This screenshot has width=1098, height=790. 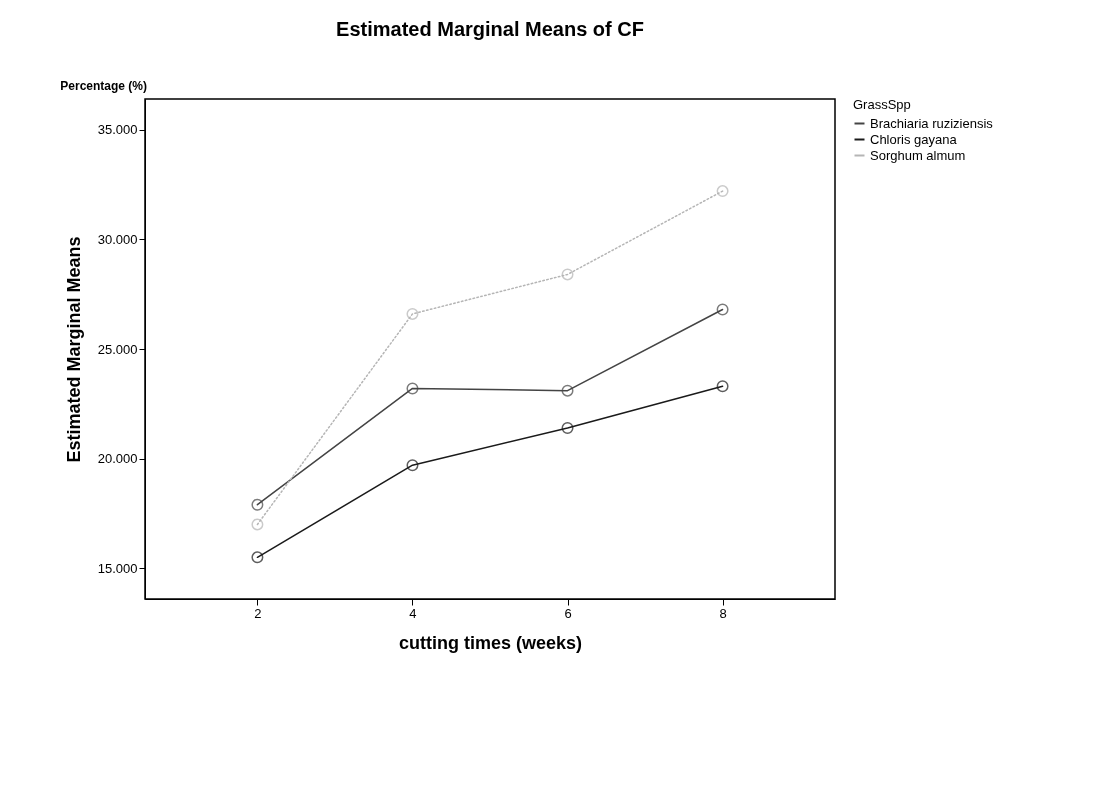 What do you see at coordinates (73, 349) in the screenshot?
I see `y-axis-title: Estimated Marginal Means` at bounding box center [73, 349].